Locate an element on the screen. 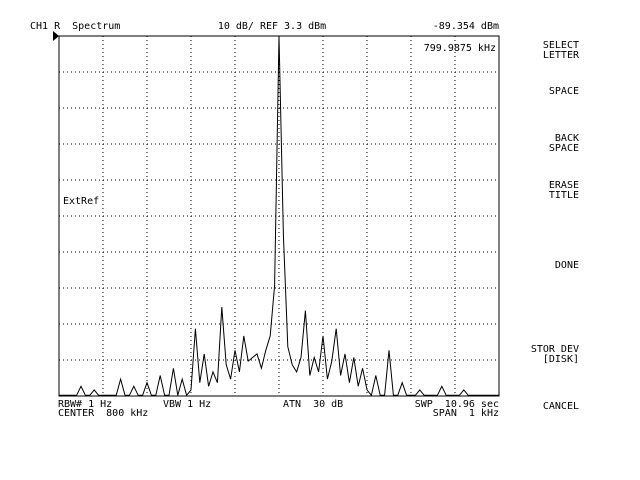 The height and width of the screenshot is (480, 640). softkey-label: DONE is located at coordinates (567, 265).